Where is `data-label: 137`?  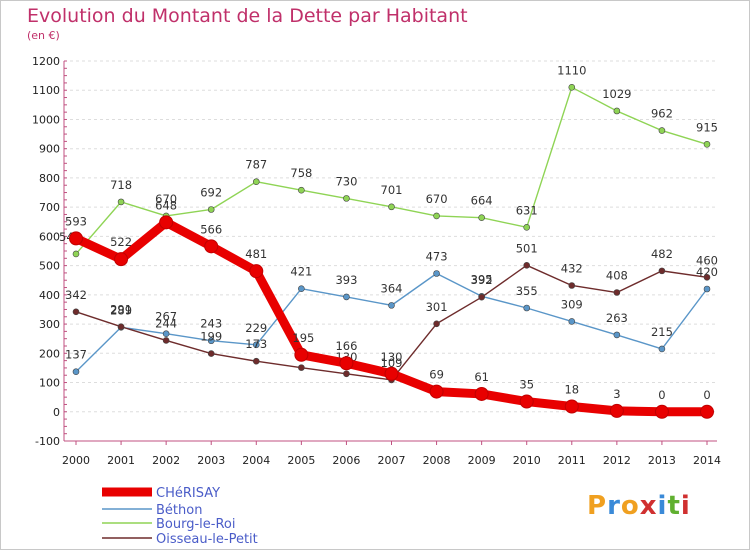
data-label: 137 is located at coordinates (76, 355).